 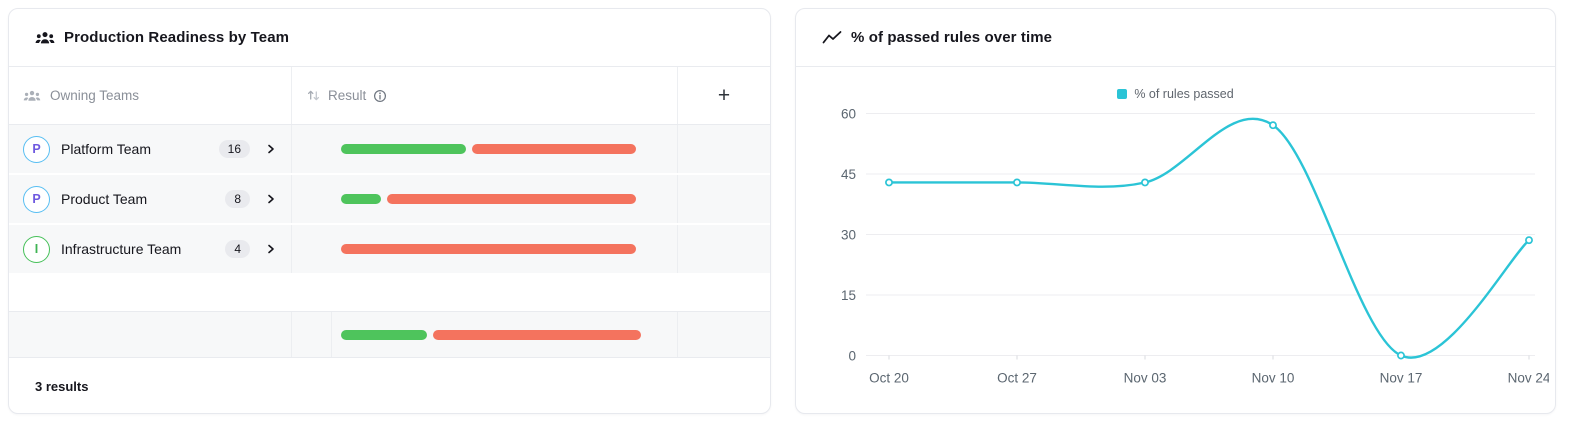 What do you see at coordinates (389, 293) in the screenshot?
I see `spacer-row` at bounding box center [389, 293].